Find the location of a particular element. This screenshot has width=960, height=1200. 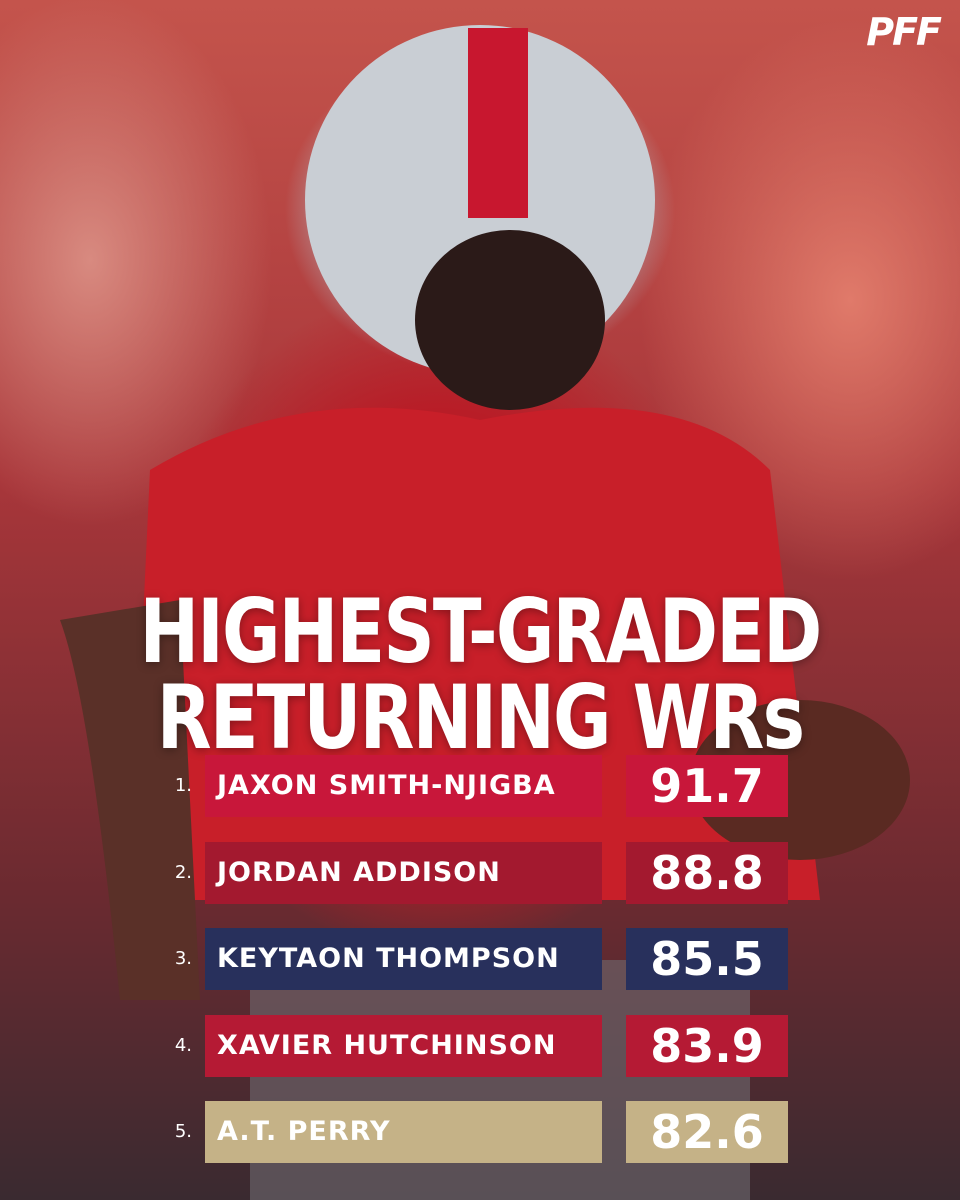

rank: 3. is located at coordinates (183, 958).